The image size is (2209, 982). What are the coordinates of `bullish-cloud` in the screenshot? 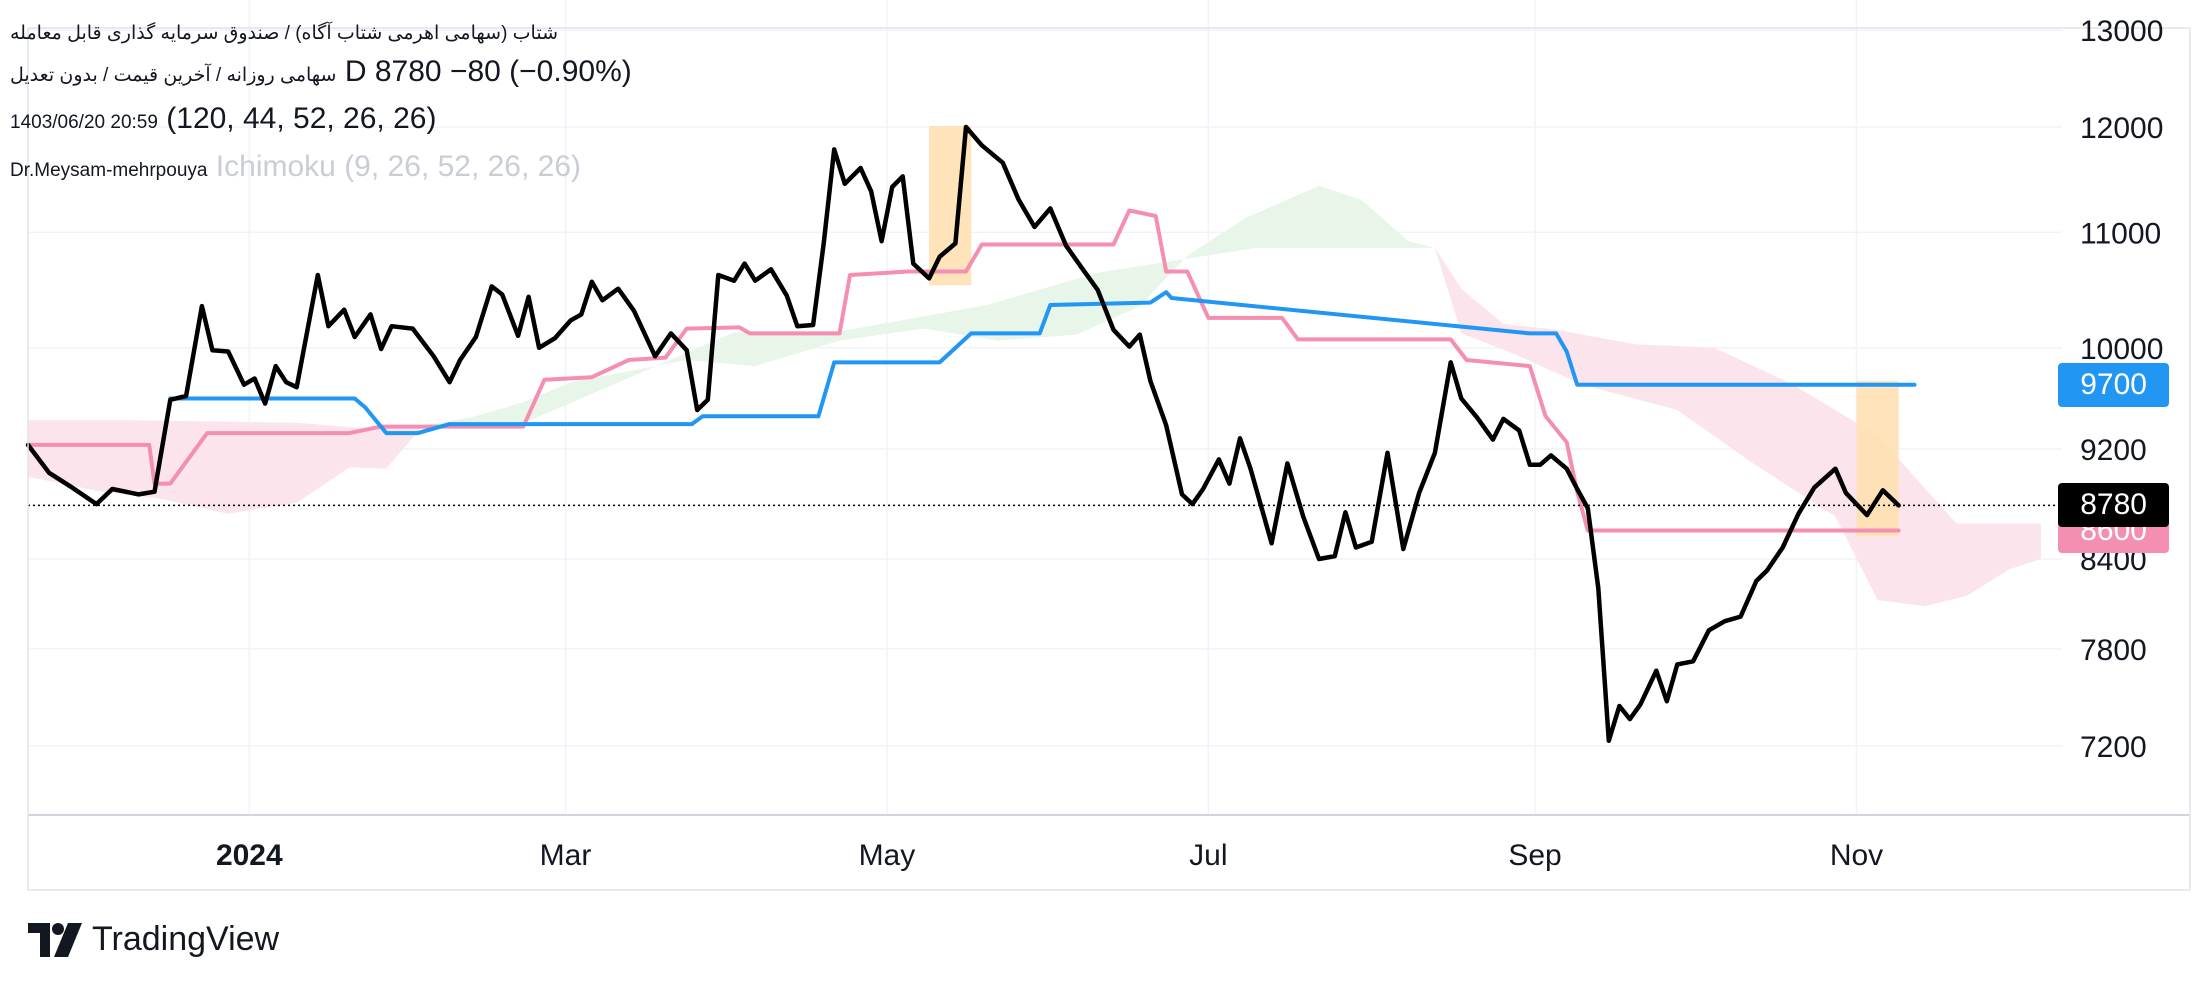 It's located at (929, 306).